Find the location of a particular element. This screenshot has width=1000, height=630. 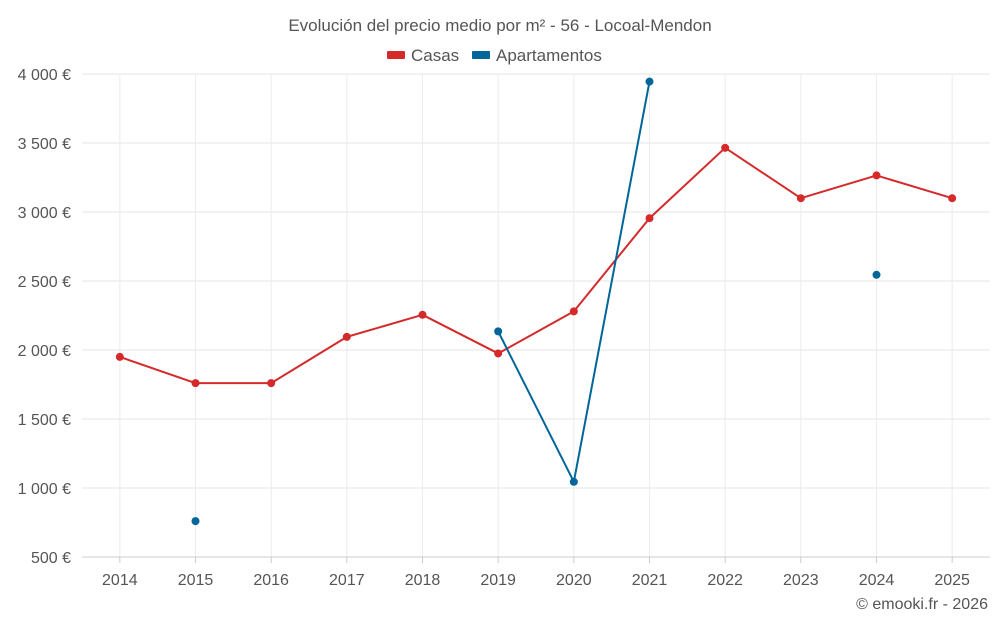

x-tick-label: 2019 is located at coordinates (498, 580).